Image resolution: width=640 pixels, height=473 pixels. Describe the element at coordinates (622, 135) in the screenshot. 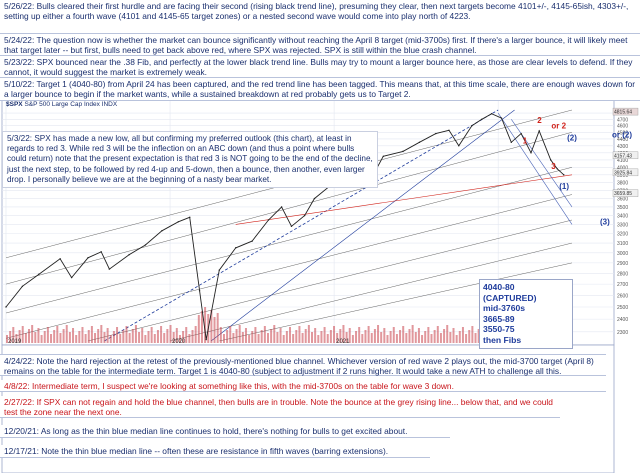

I see `wave-label: or (2)` at that location.